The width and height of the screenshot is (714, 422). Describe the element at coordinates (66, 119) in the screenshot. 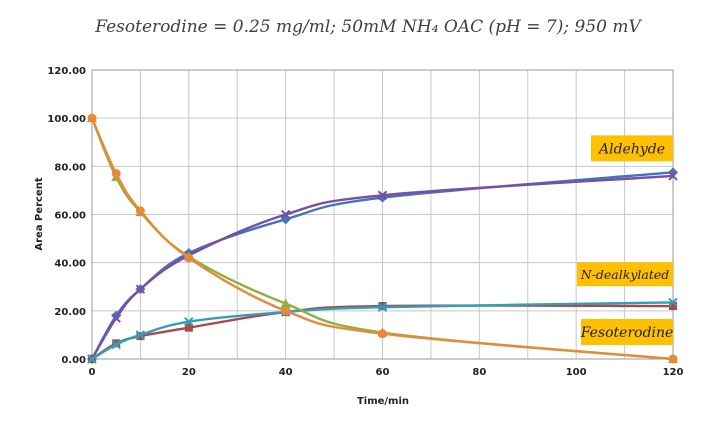

I see `y-tick-label: 100.00` at that location.